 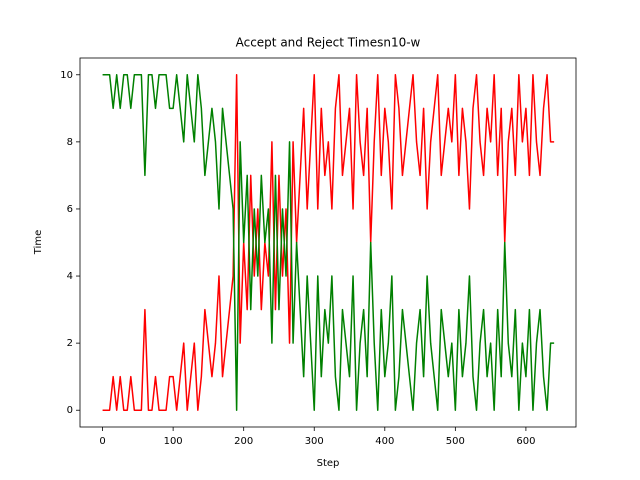 I want to click on y-axis-label: Time, so click(x=38, y=242).